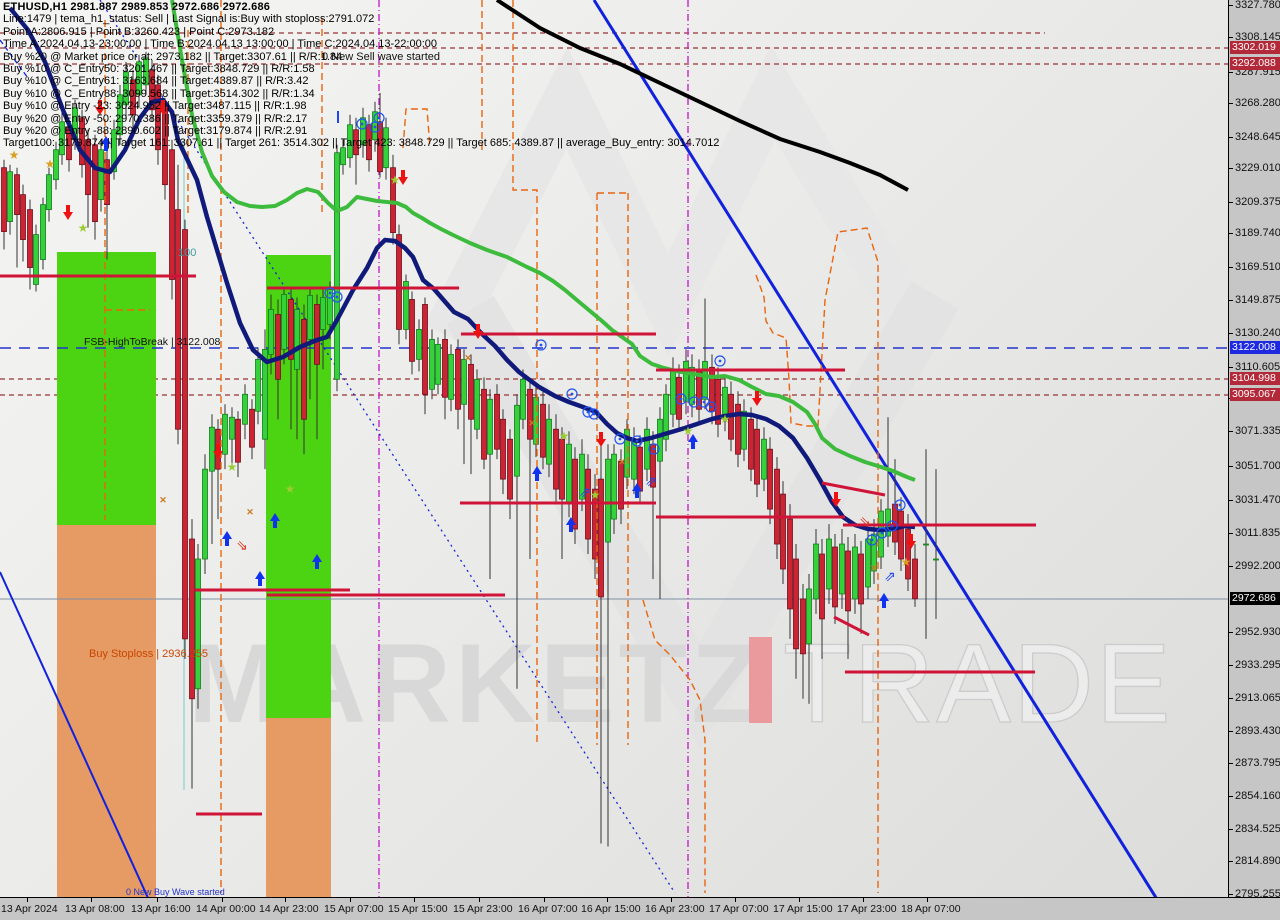 The width and height of the screenshot is (1280, 920). What do you see at coordinates (548, 909) in the screenshot?
I see `time-tick-label: 16 Apr 07:00` at bounding box center [548, 909].